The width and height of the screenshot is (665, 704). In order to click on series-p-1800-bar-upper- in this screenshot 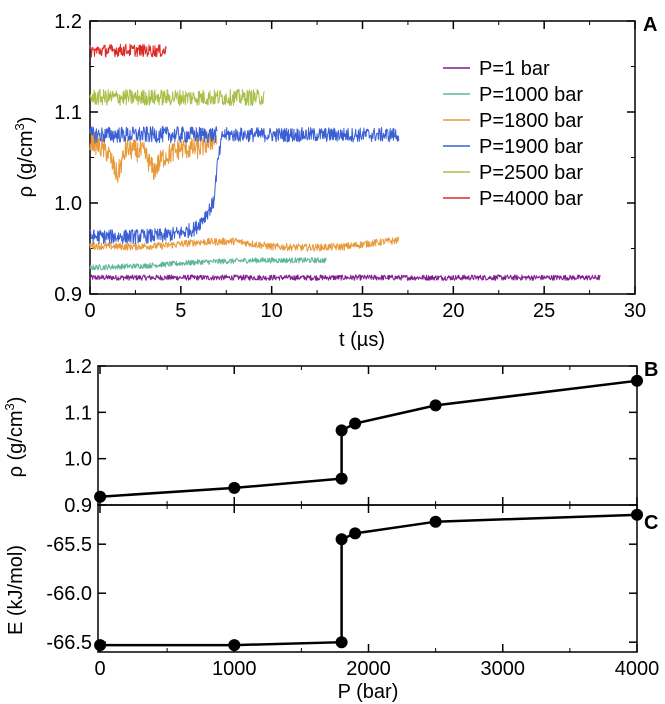, I will do `click(153, 156)`.